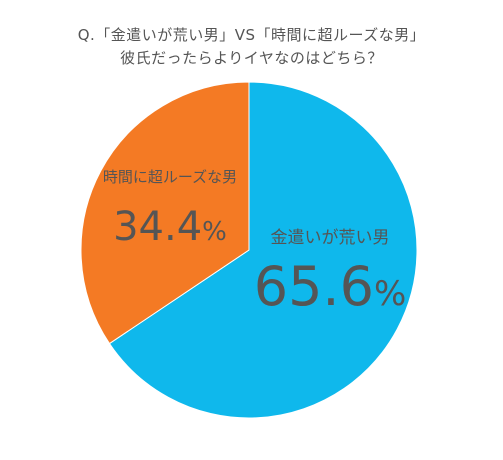  Describe the element at coordinates (314, 286) in the screenshot. I see `slice-value-number-kanazukai: 65.6` at that location.